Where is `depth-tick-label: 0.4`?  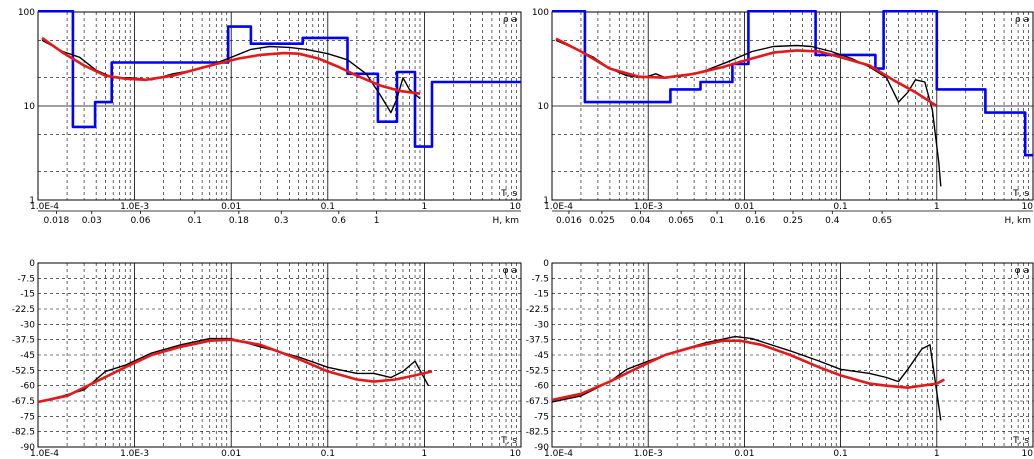 depth-tick-label: 0.4 is located at coordinates (832, 221).